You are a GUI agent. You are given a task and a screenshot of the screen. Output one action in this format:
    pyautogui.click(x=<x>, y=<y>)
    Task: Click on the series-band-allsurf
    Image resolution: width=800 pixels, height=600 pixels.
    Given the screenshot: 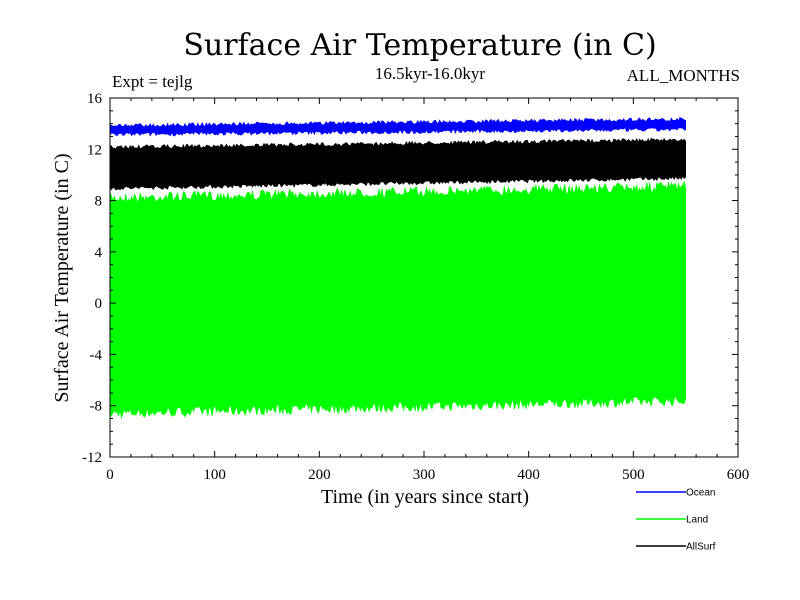 What is the action you would take?
    pyautogui.click(x=398, y=164)
    